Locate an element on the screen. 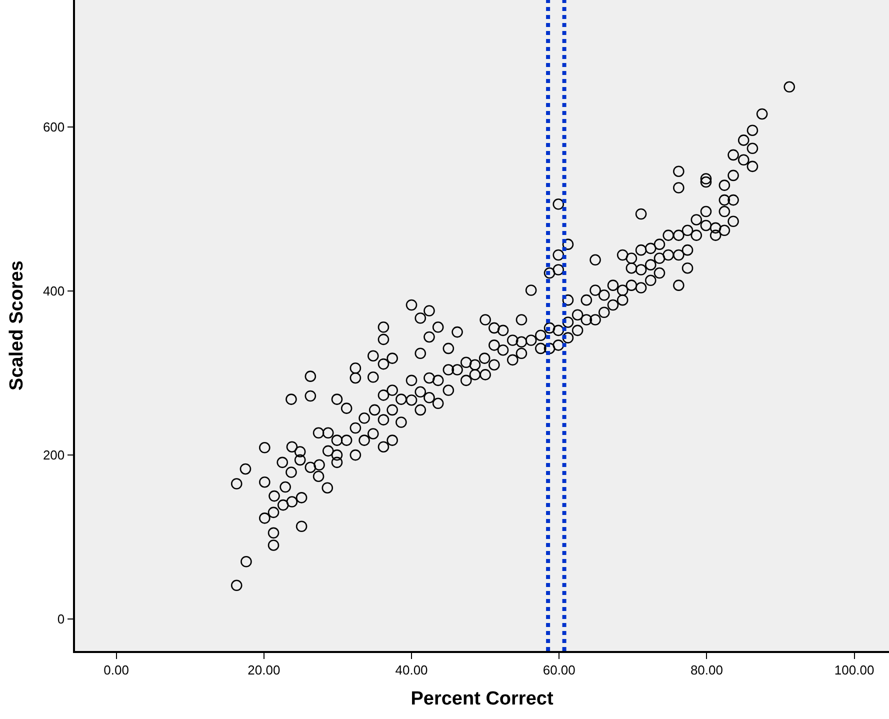 Image resolution: width=889 pixels, height=719 pixels. x-axis-title: Percent Correct is located at coordinates (482, 699).